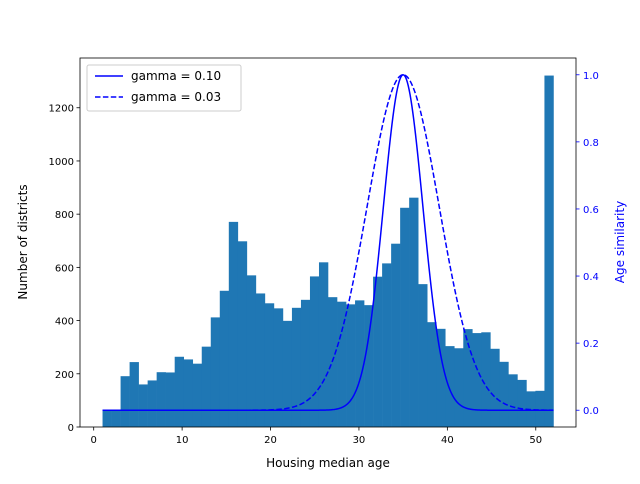  Describe the element at coordinates (64, 375) in the screenshot. I see `y-tick-label: 200` at that location.